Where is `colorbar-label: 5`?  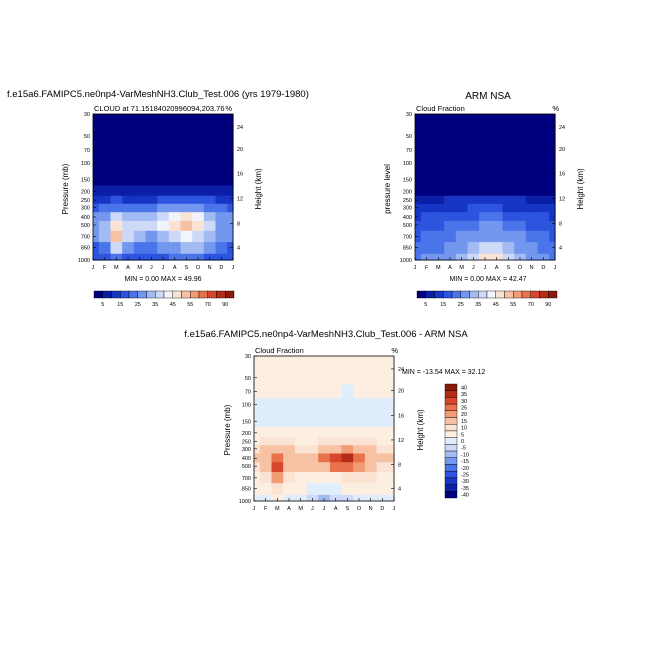
colorbar-label: 5 is located at coordinates (425, 305).